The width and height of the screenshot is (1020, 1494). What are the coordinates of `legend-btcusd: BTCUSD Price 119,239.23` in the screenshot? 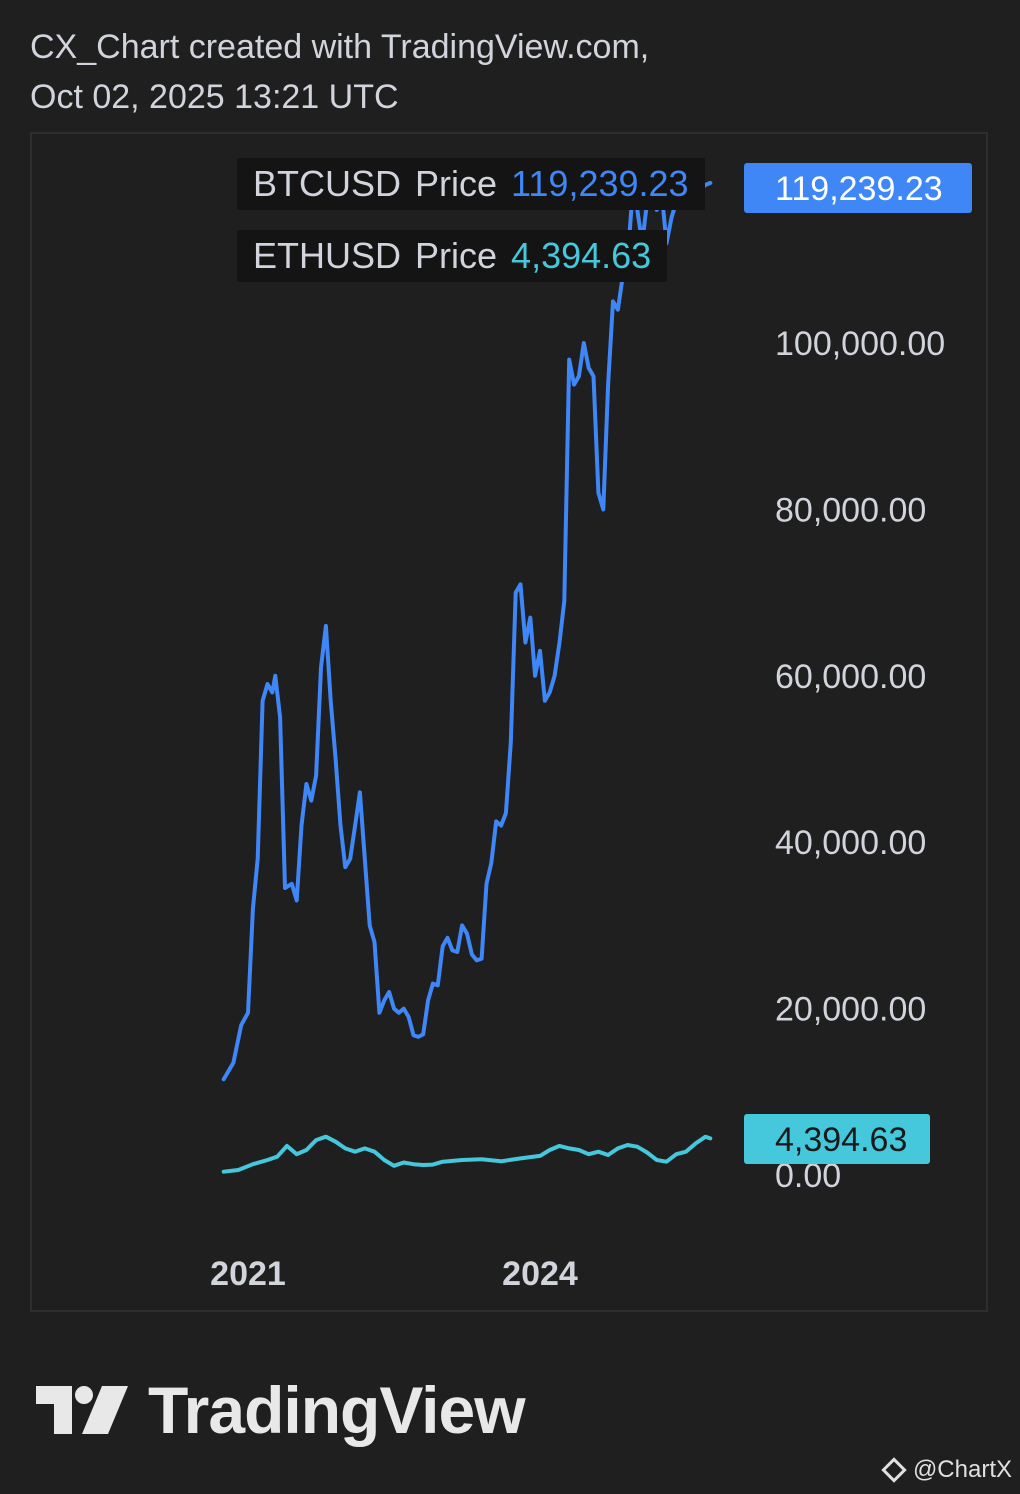 It's located at (471, 184).